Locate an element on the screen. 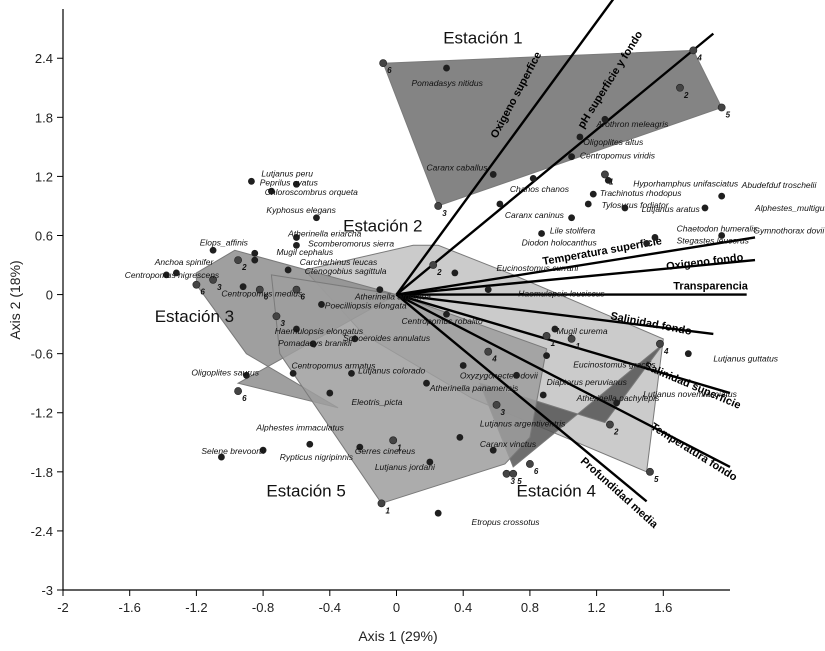 This screenshot has height=651, width=825. species-point-atherinella-pachylepis is located at coordinates (543, 395).